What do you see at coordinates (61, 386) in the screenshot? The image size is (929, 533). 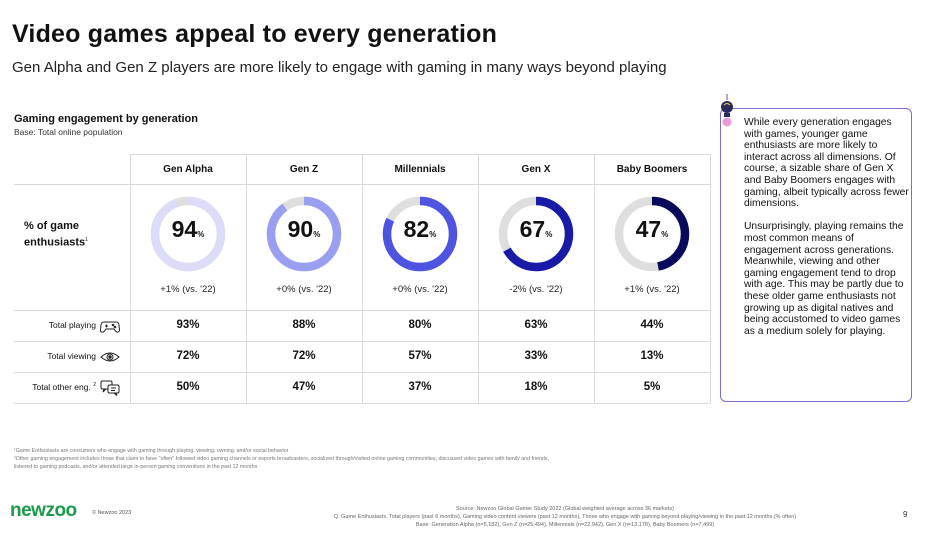 I see `metric-label-text: Total other eng.` at bounding box center [61, 386].